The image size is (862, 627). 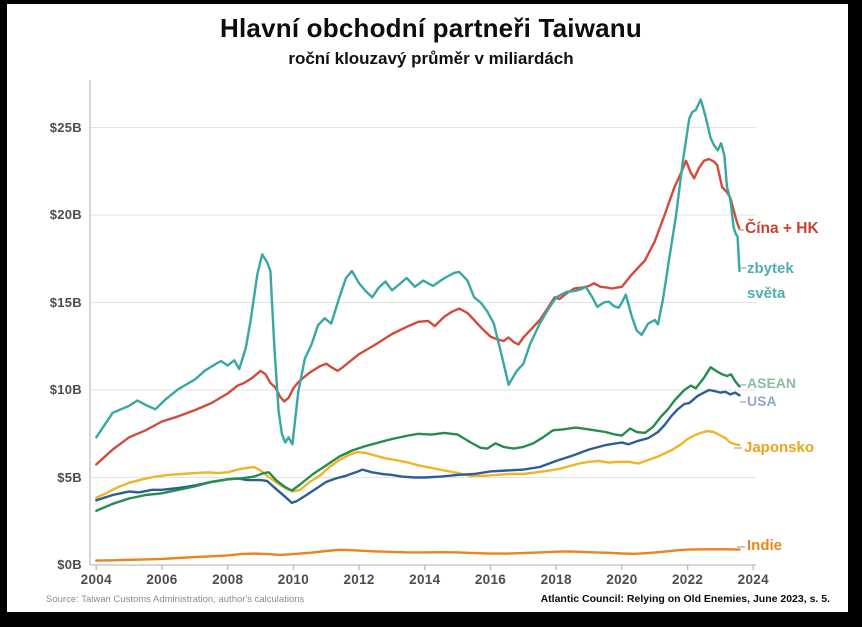 What do you see at coordinates (65, 127) in the screenshot?
I see `y-tick-label: $25B` at bounding box center [65, 127].